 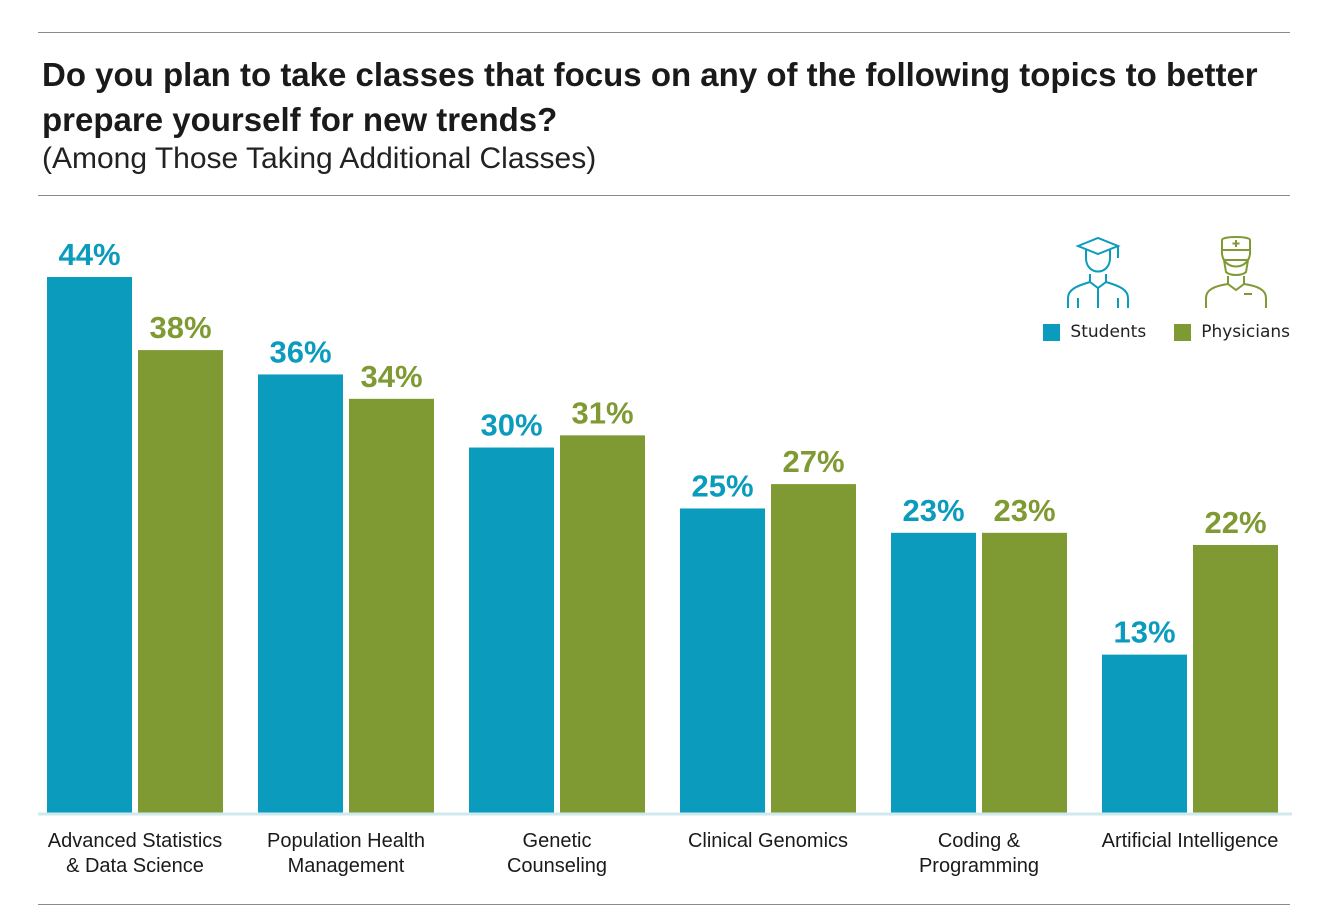 I want to click on category-label-3-line-0: Clinical Genomics, so click(x=768, y=841).